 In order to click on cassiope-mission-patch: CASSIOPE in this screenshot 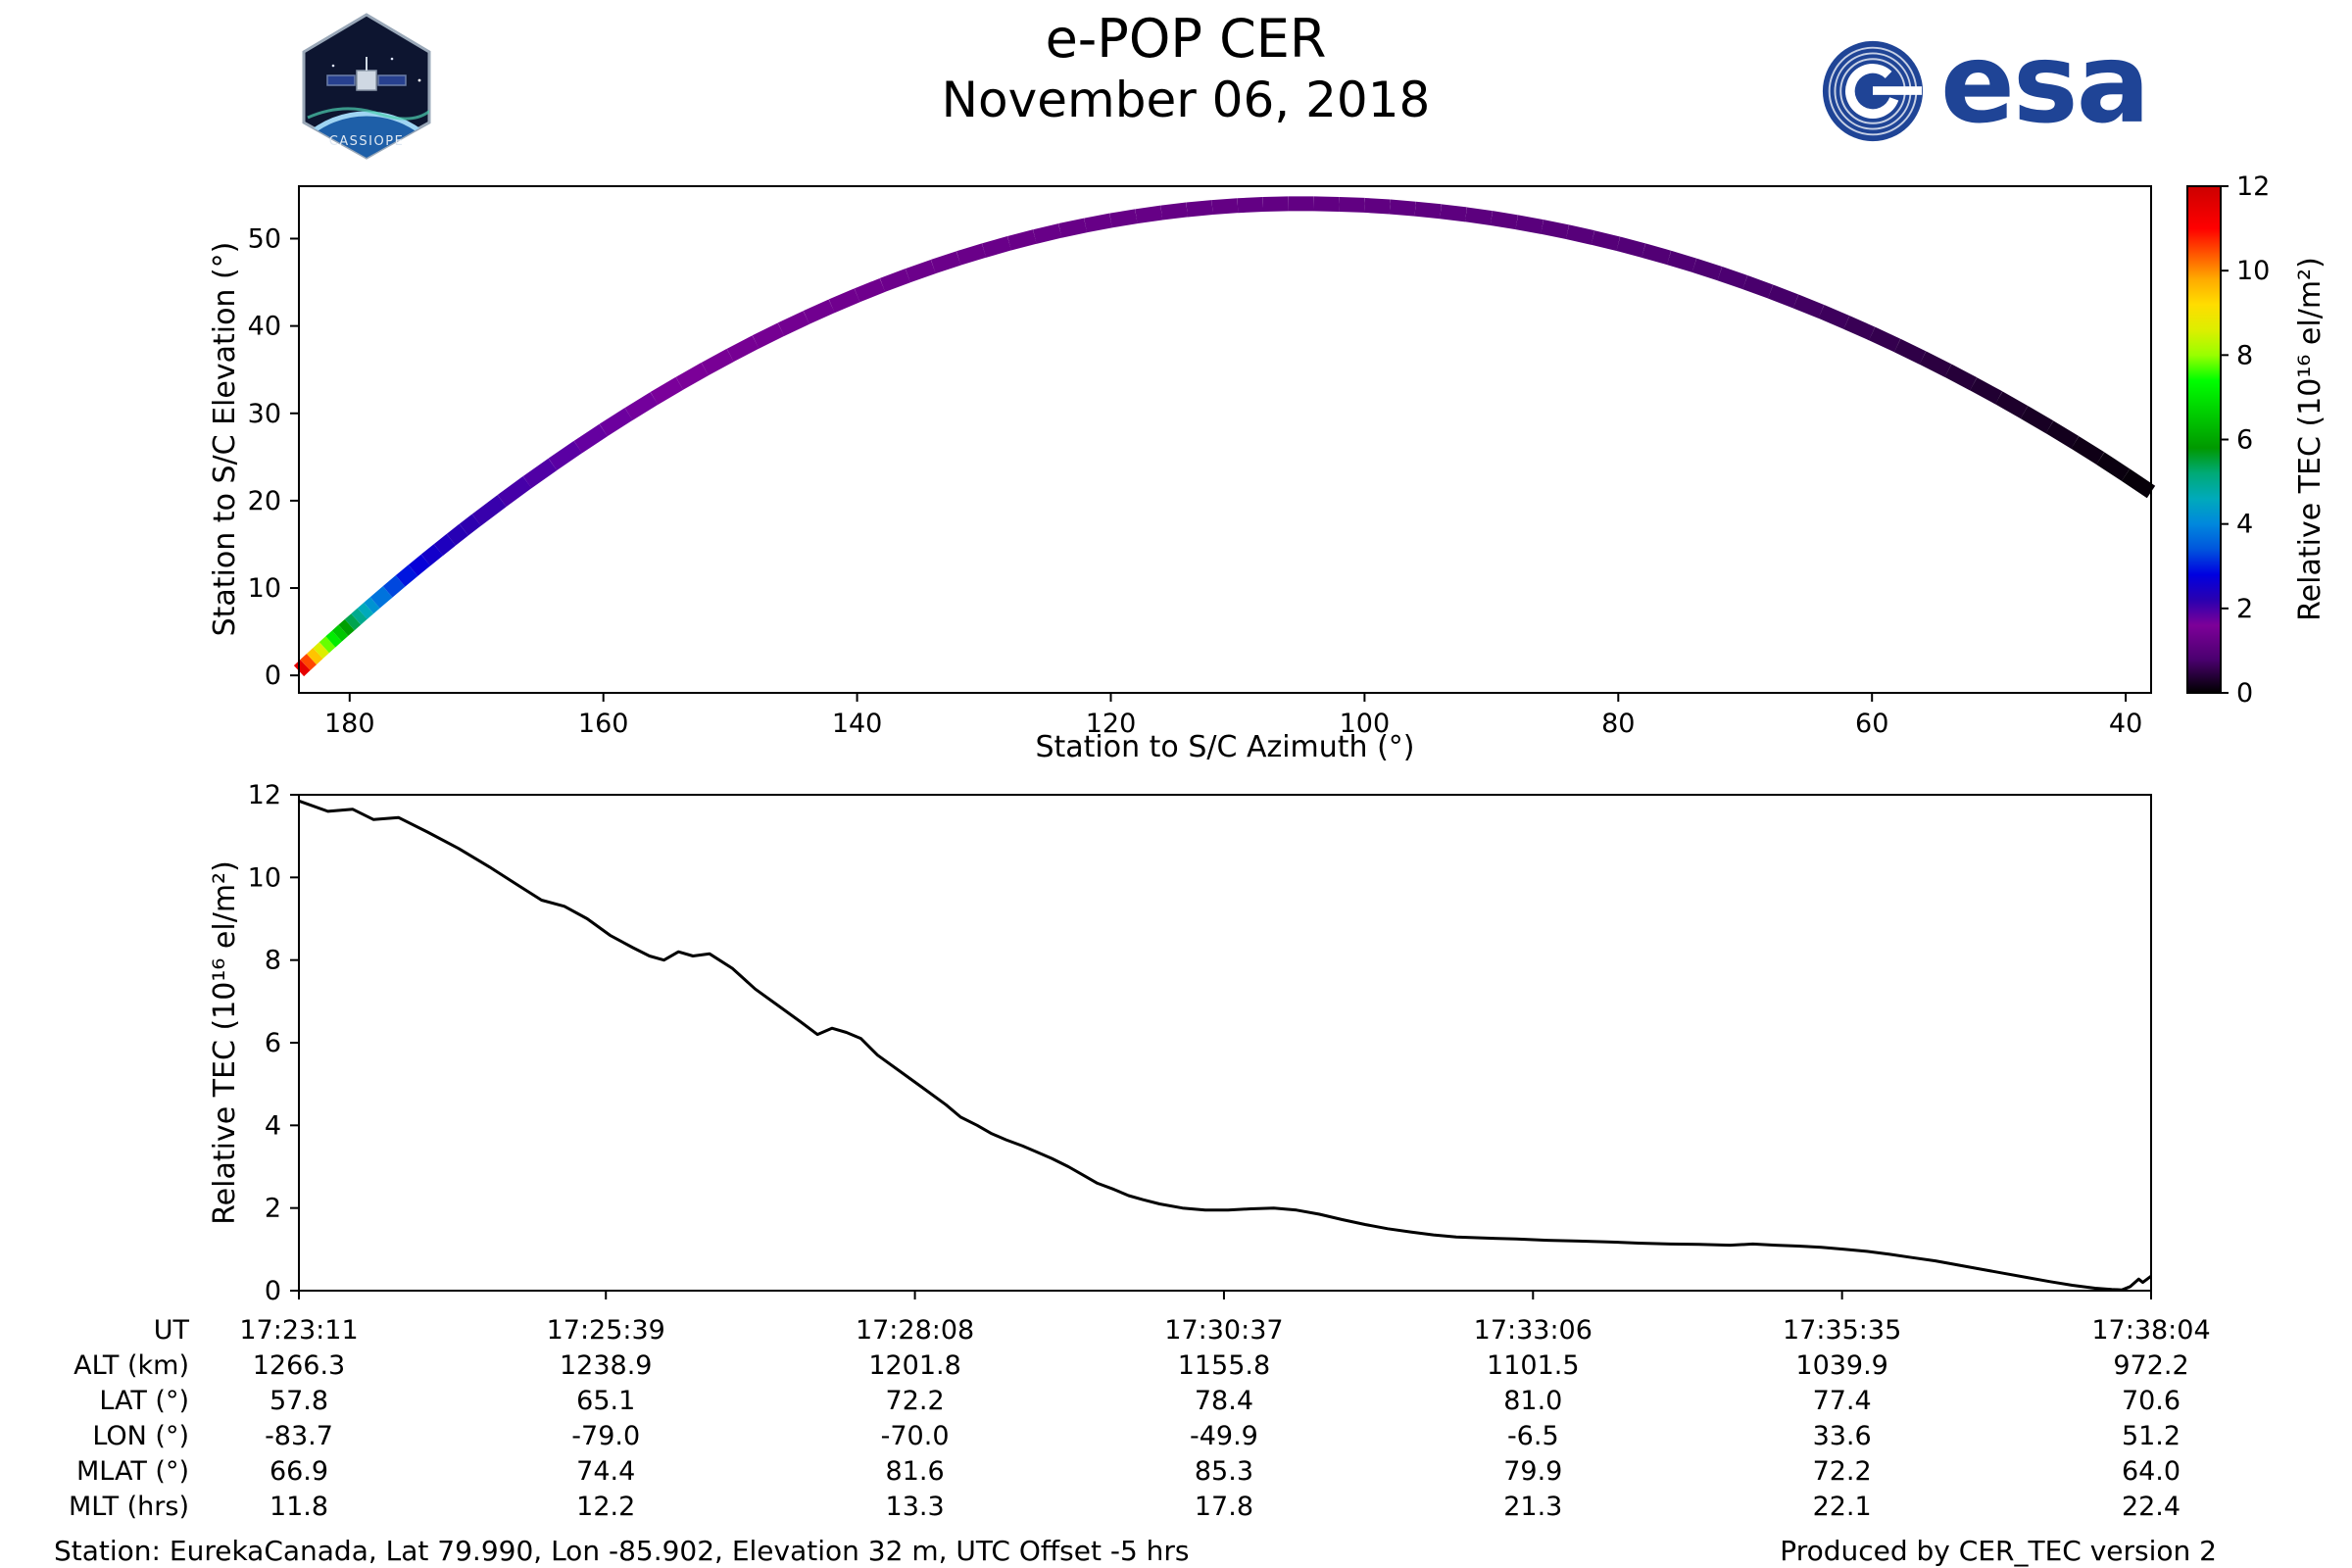, I will do `click(366, 86)`.